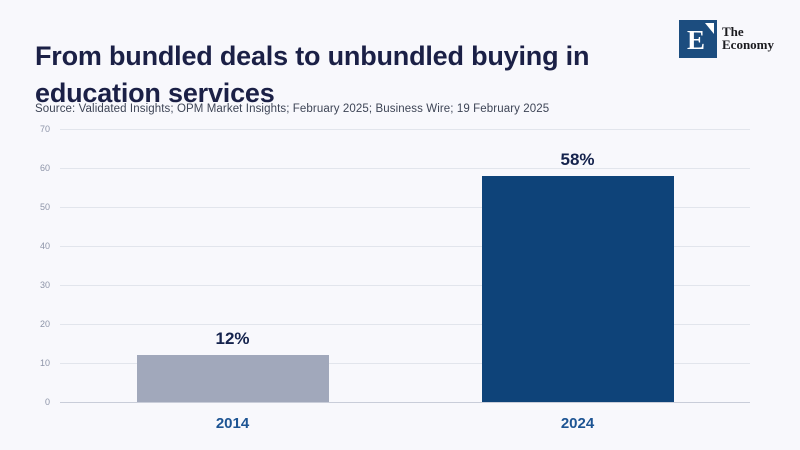 This screenshot has width=800, height=450. Describe the element at coordinates (232, 423) in the screenshot. I see `x-category-label-2014: 2014` at that location.